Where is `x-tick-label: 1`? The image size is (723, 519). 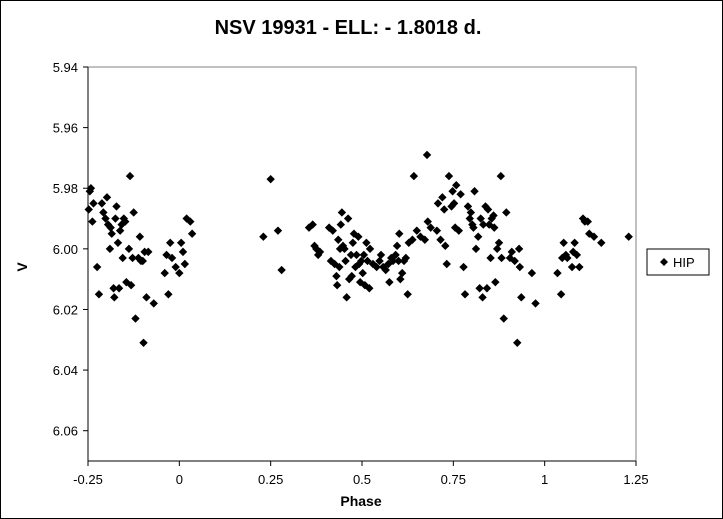 x-tick-label: 1 is located at coordinates (544, 479).